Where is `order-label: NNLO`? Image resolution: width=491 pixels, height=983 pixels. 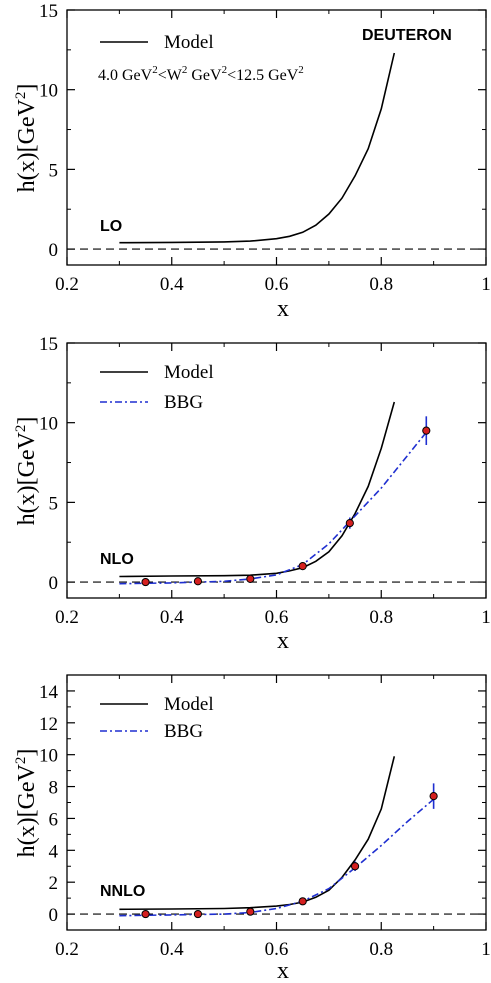 order-label: NNLO is located at coordinates (122, 891).